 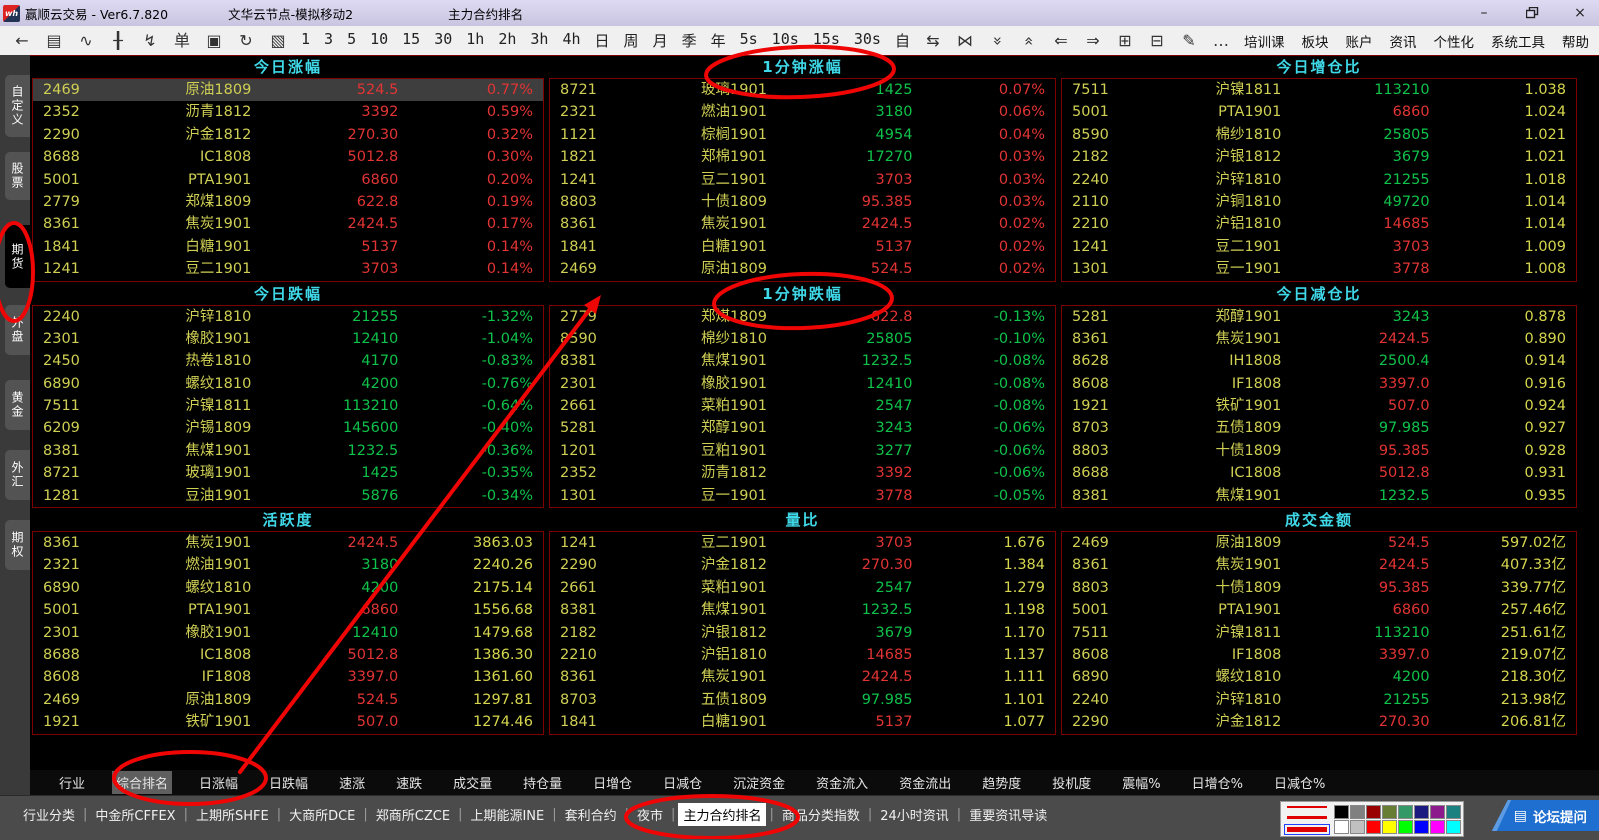 I want to click on tab-日涨幅: 日涨幅, so click(x=219, y=784).